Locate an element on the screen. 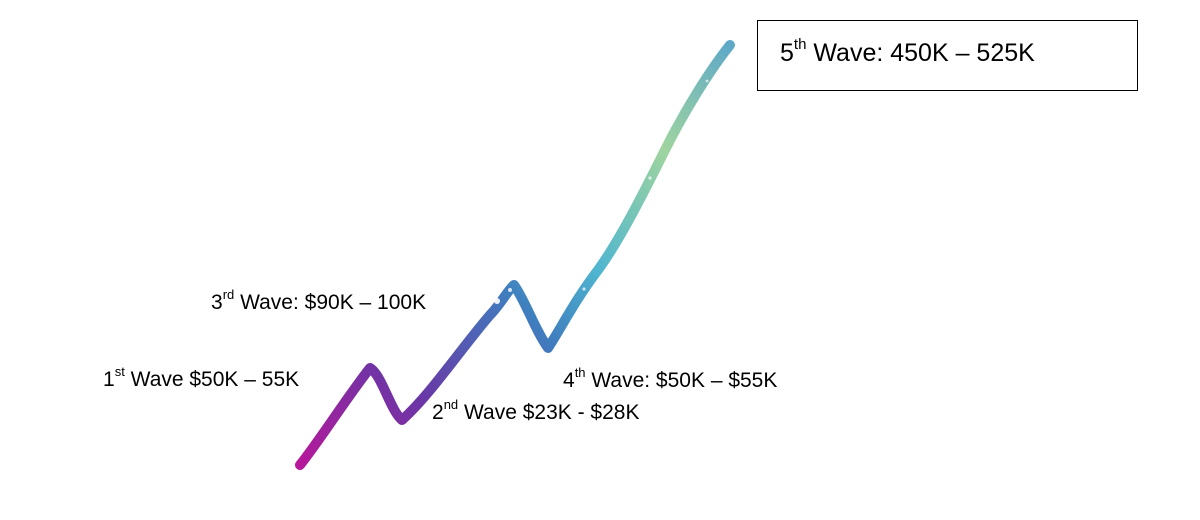  wave-4-number: 4 is located at coordinates (569, 380).